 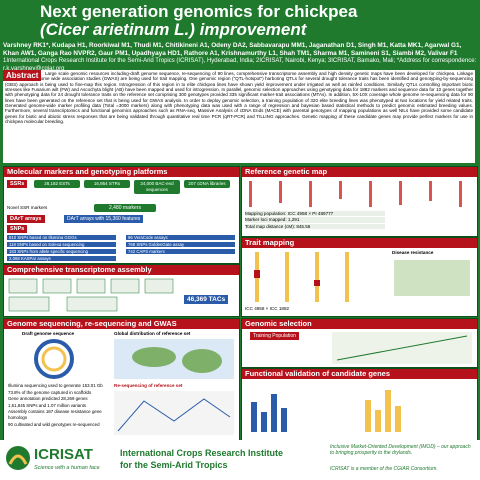 I want to click on map-row: Total map distance (cM): 845.56, so click(x=315, y=226).